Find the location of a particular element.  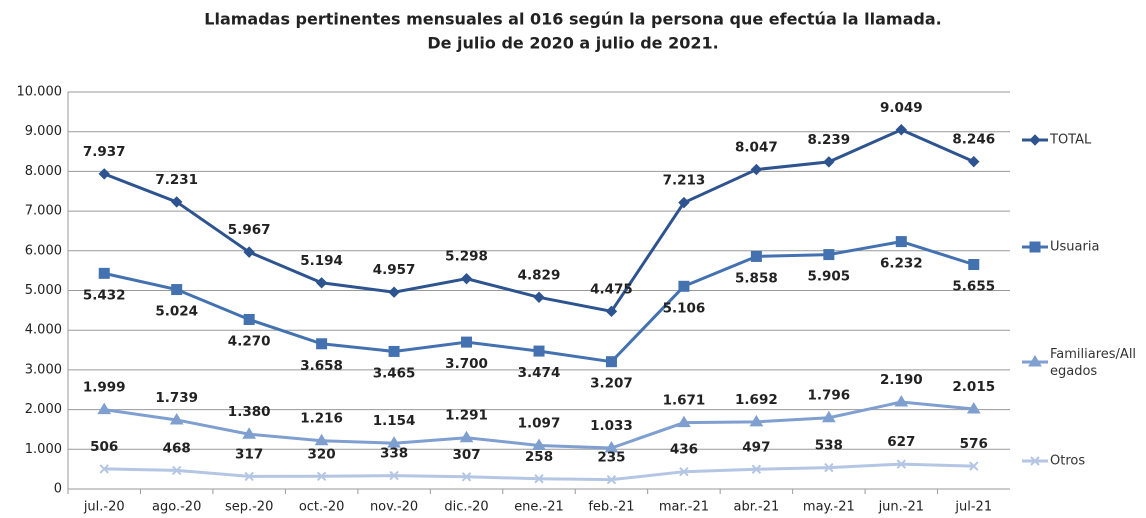

data-label: 4.829 is located at coordinates (539, 275).